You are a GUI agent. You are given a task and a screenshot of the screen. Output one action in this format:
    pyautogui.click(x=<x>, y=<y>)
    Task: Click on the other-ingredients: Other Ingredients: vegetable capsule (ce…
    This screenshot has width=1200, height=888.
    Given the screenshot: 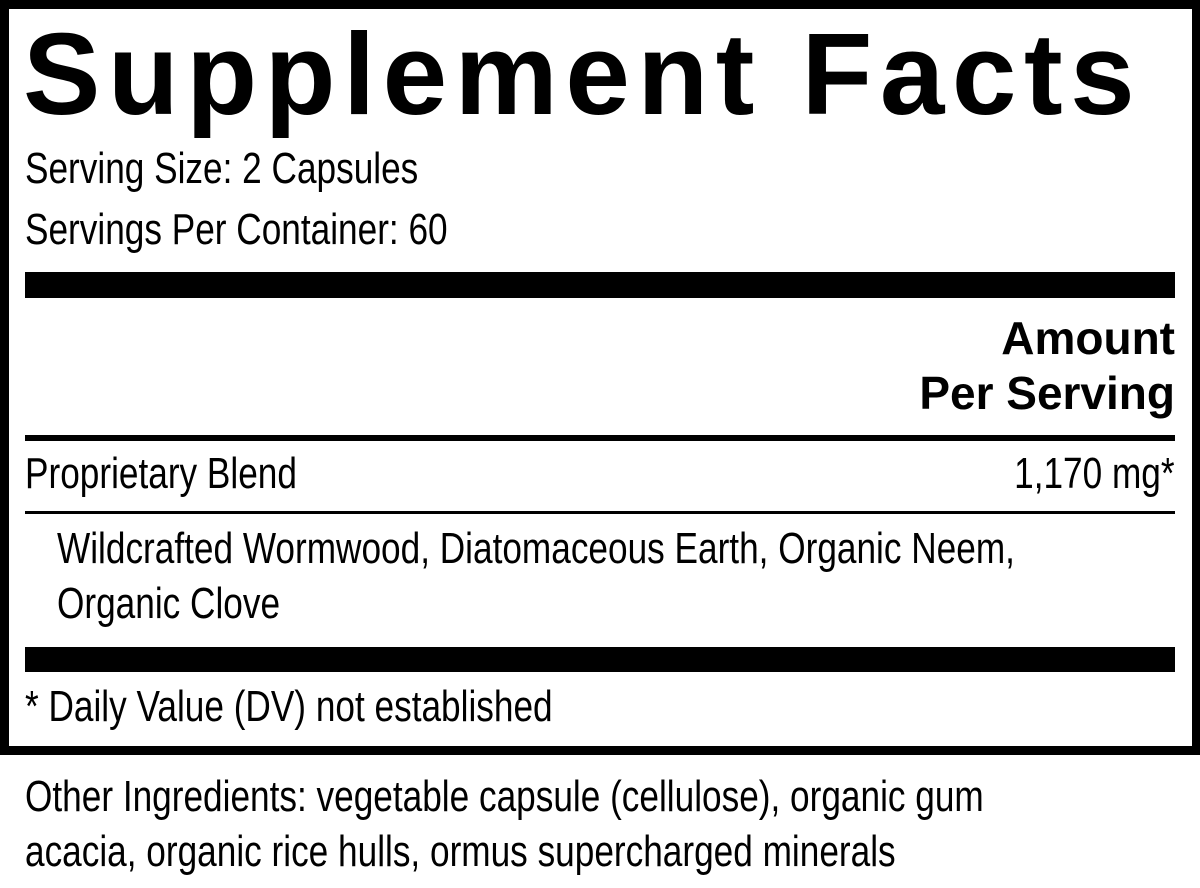 What is the action you would take?
    pyautogui.click(x=504, y=796)
    